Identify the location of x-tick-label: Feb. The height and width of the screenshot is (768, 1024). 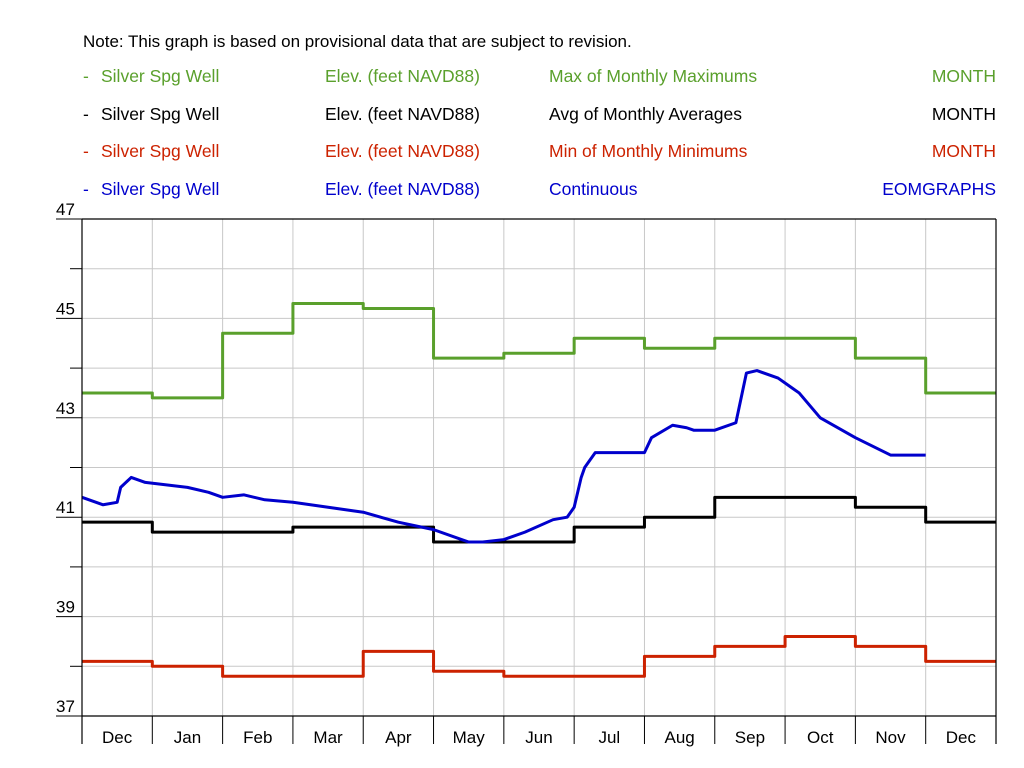
(257, 737).